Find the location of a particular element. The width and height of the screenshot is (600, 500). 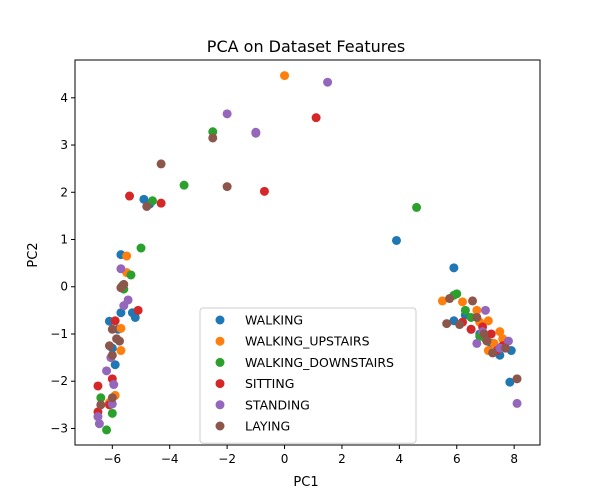

legend-label: WALKING is located at coordinates (274, 320).